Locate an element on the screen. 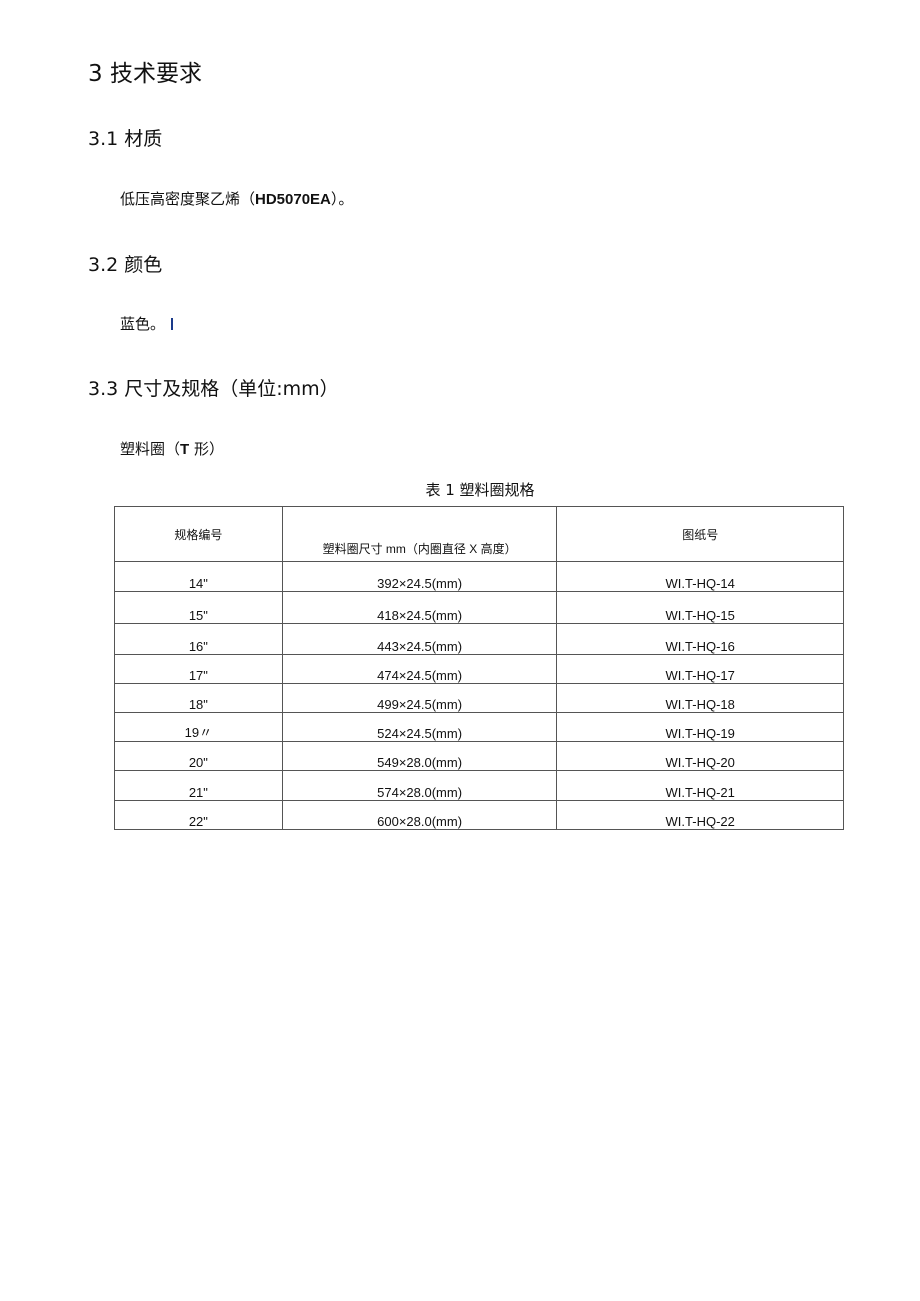 The width and height of the screenshot is (920, 1301). cell-size: 524×24.5(mm) is located at coordinates (419, 727).